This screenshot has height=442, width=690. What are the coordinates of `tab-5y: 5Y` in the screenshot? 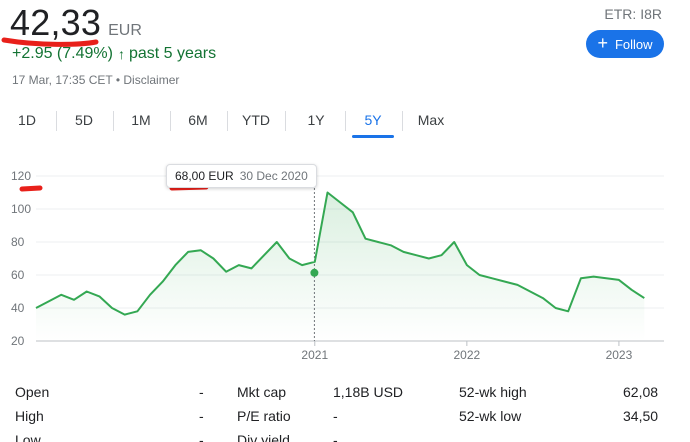 It's located at (373, 121).